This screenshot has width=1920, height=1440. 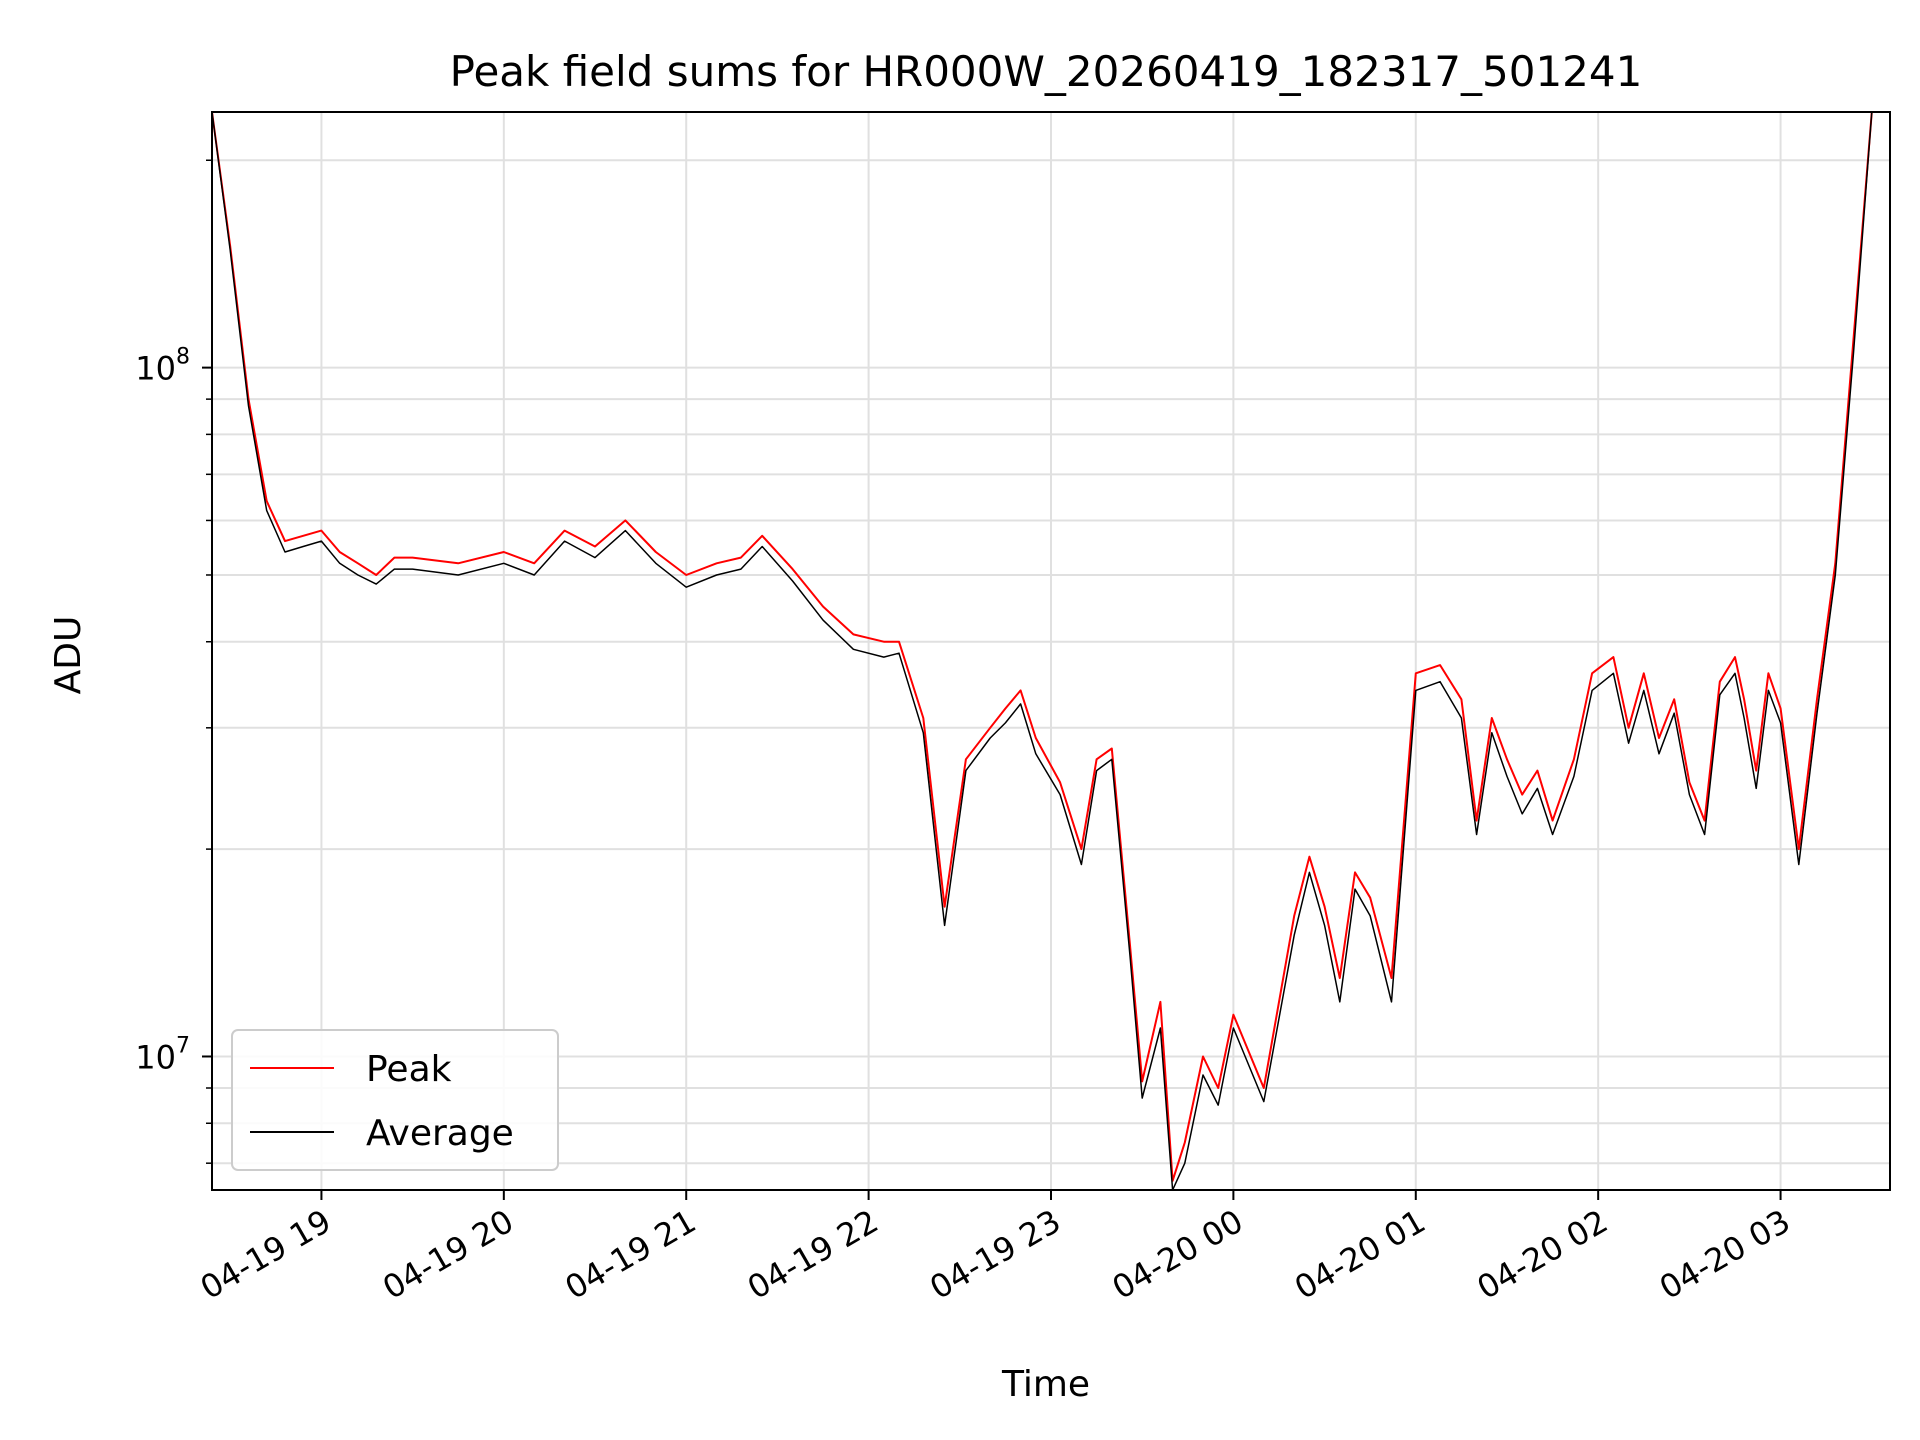 I want to click on legend-box, so click(x=395, y=1100).